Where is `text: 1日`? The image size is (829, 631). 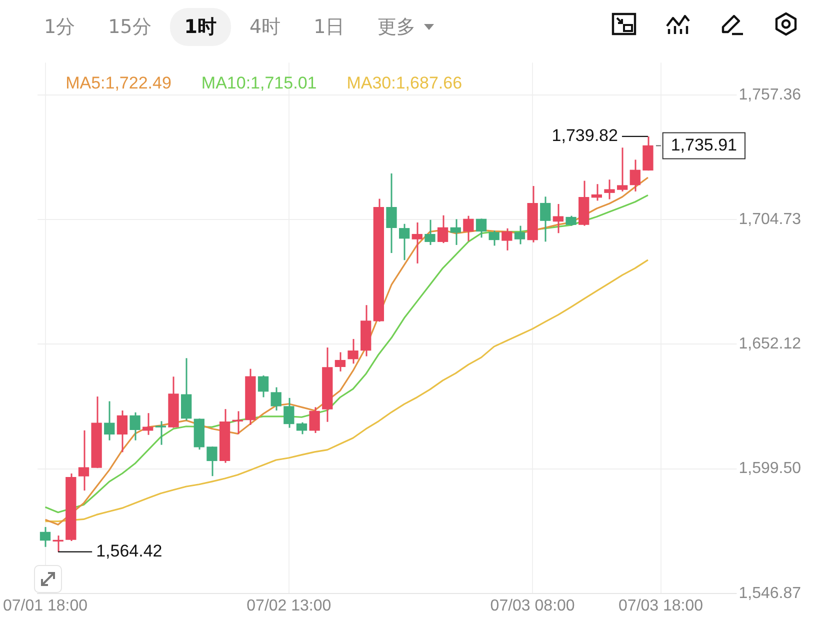 text: 1日 is located at coordinates (329, 27).